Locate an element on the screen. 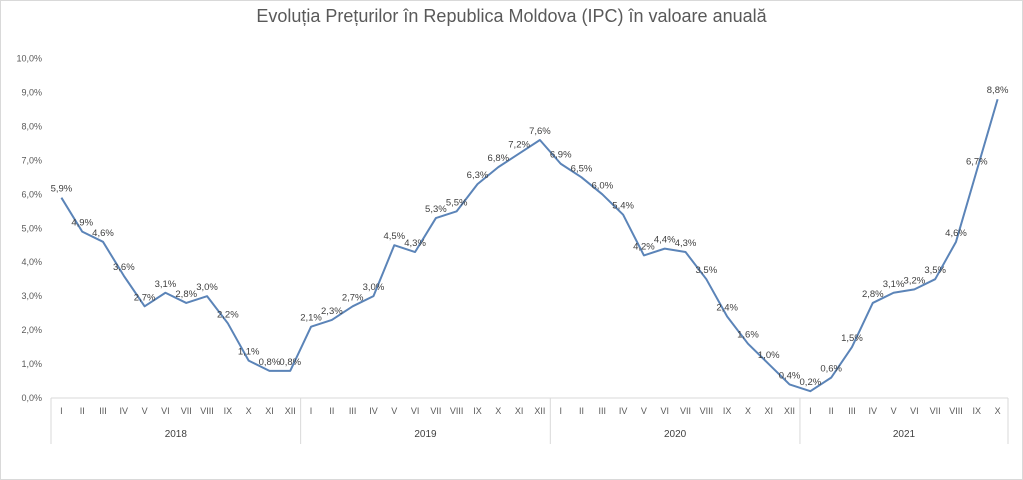  data-label: 5,3% is located at coordinates (436, 209).